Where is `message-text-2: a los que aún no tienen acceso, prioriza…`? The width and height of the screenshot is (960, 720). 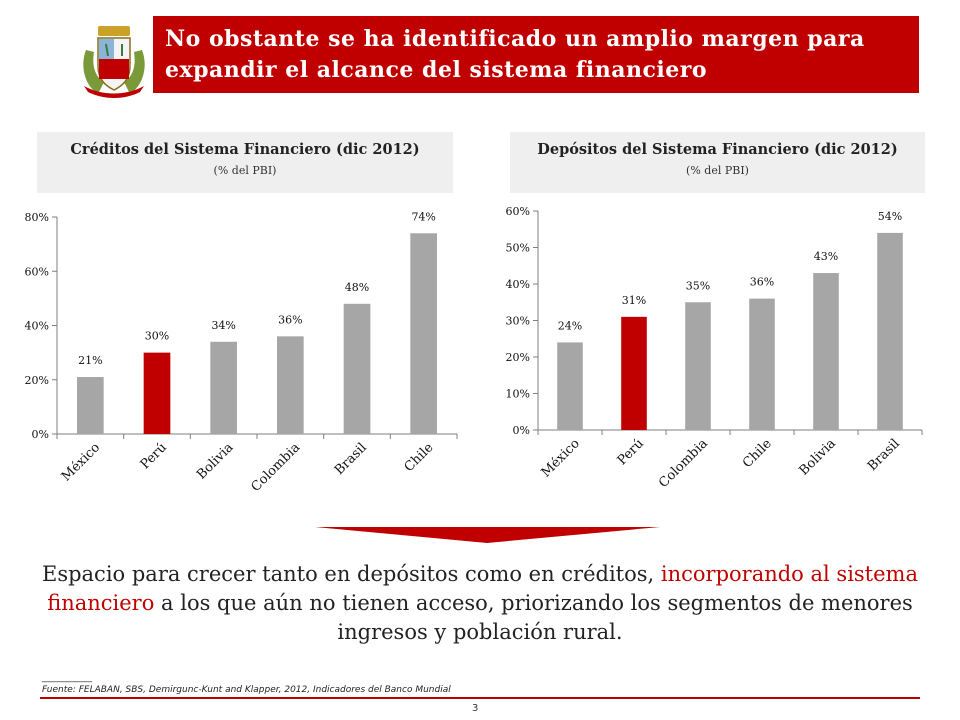
message-text-2: a los que aún no tienen acceso, prioriza… is located at coordinates (533, 617).